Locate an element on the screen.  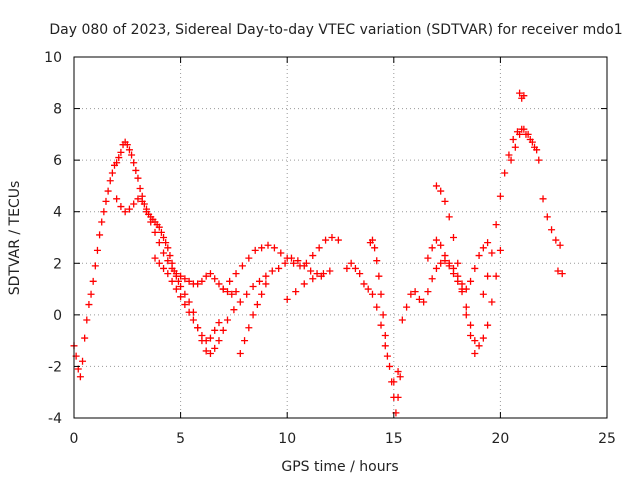
x-tick-label: 20 is located at coordinates (500, 439).